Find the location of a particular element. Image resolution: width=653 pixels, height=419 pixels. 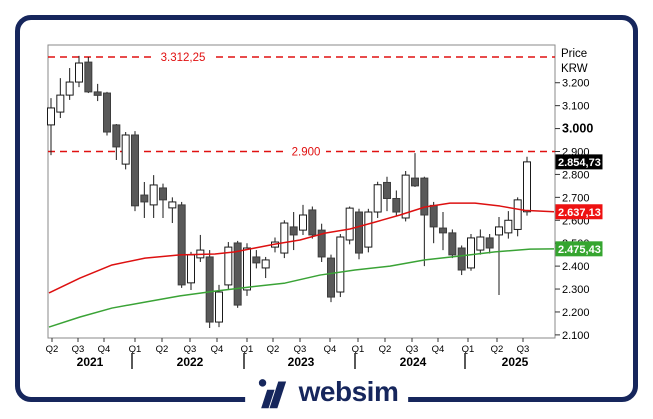

price-tag-label-ma-slow-value: 2.475,43 is located at coordinates (579, 250).